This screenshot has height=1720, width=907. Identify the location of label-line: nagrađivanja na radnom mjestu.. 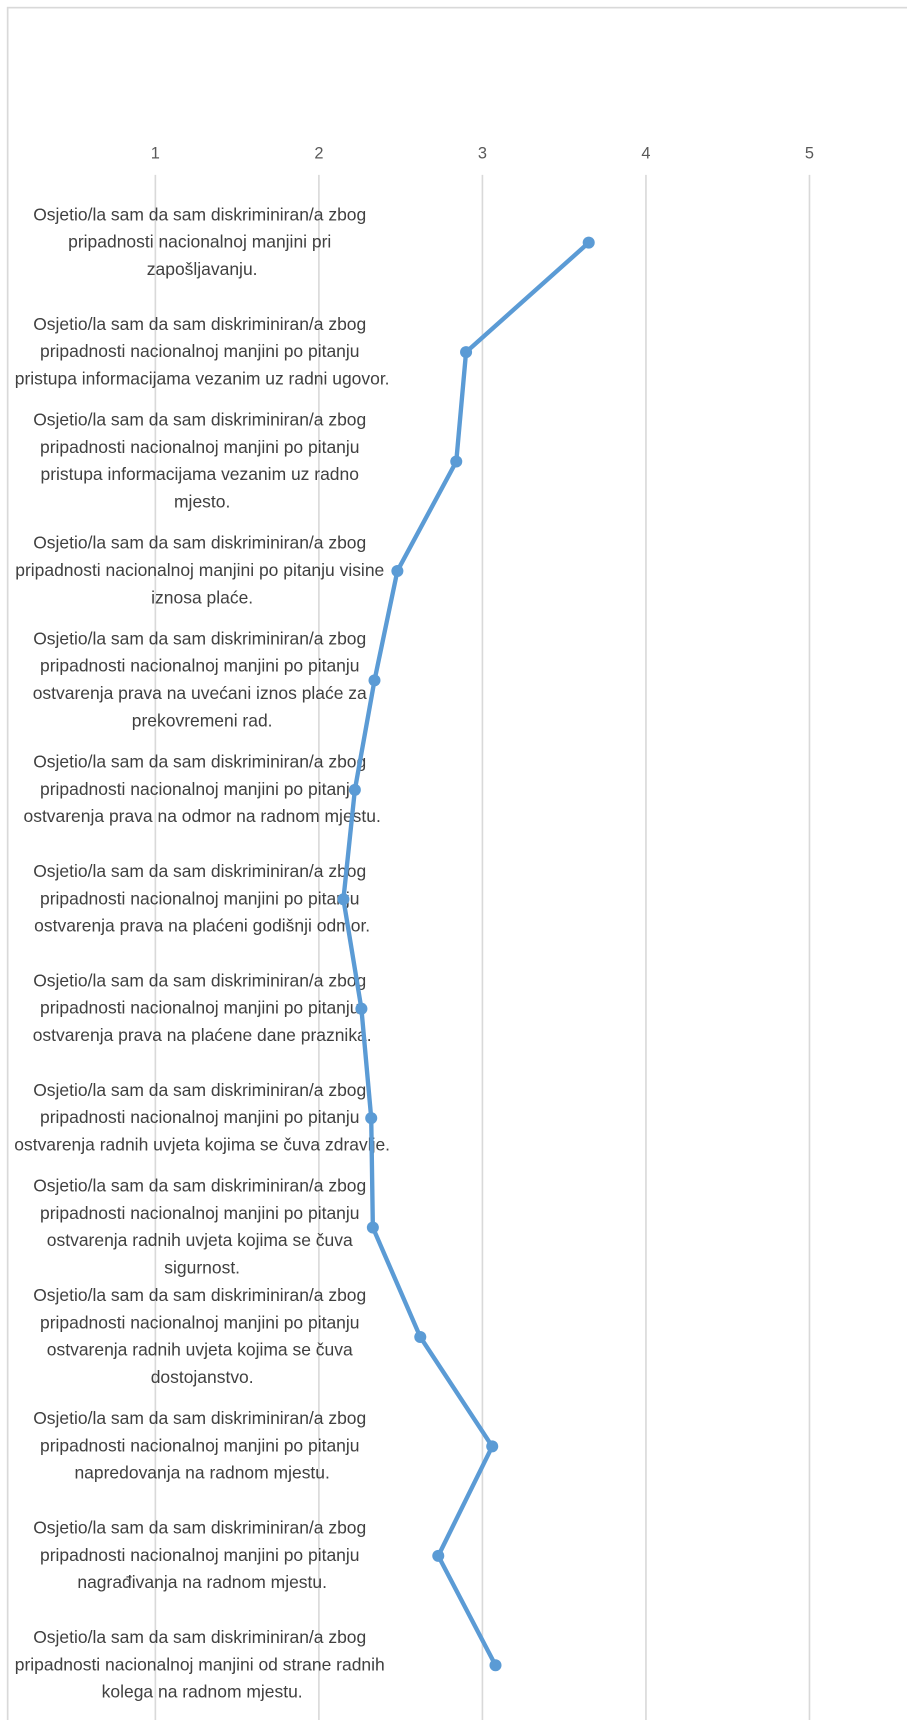
(202, 1582).